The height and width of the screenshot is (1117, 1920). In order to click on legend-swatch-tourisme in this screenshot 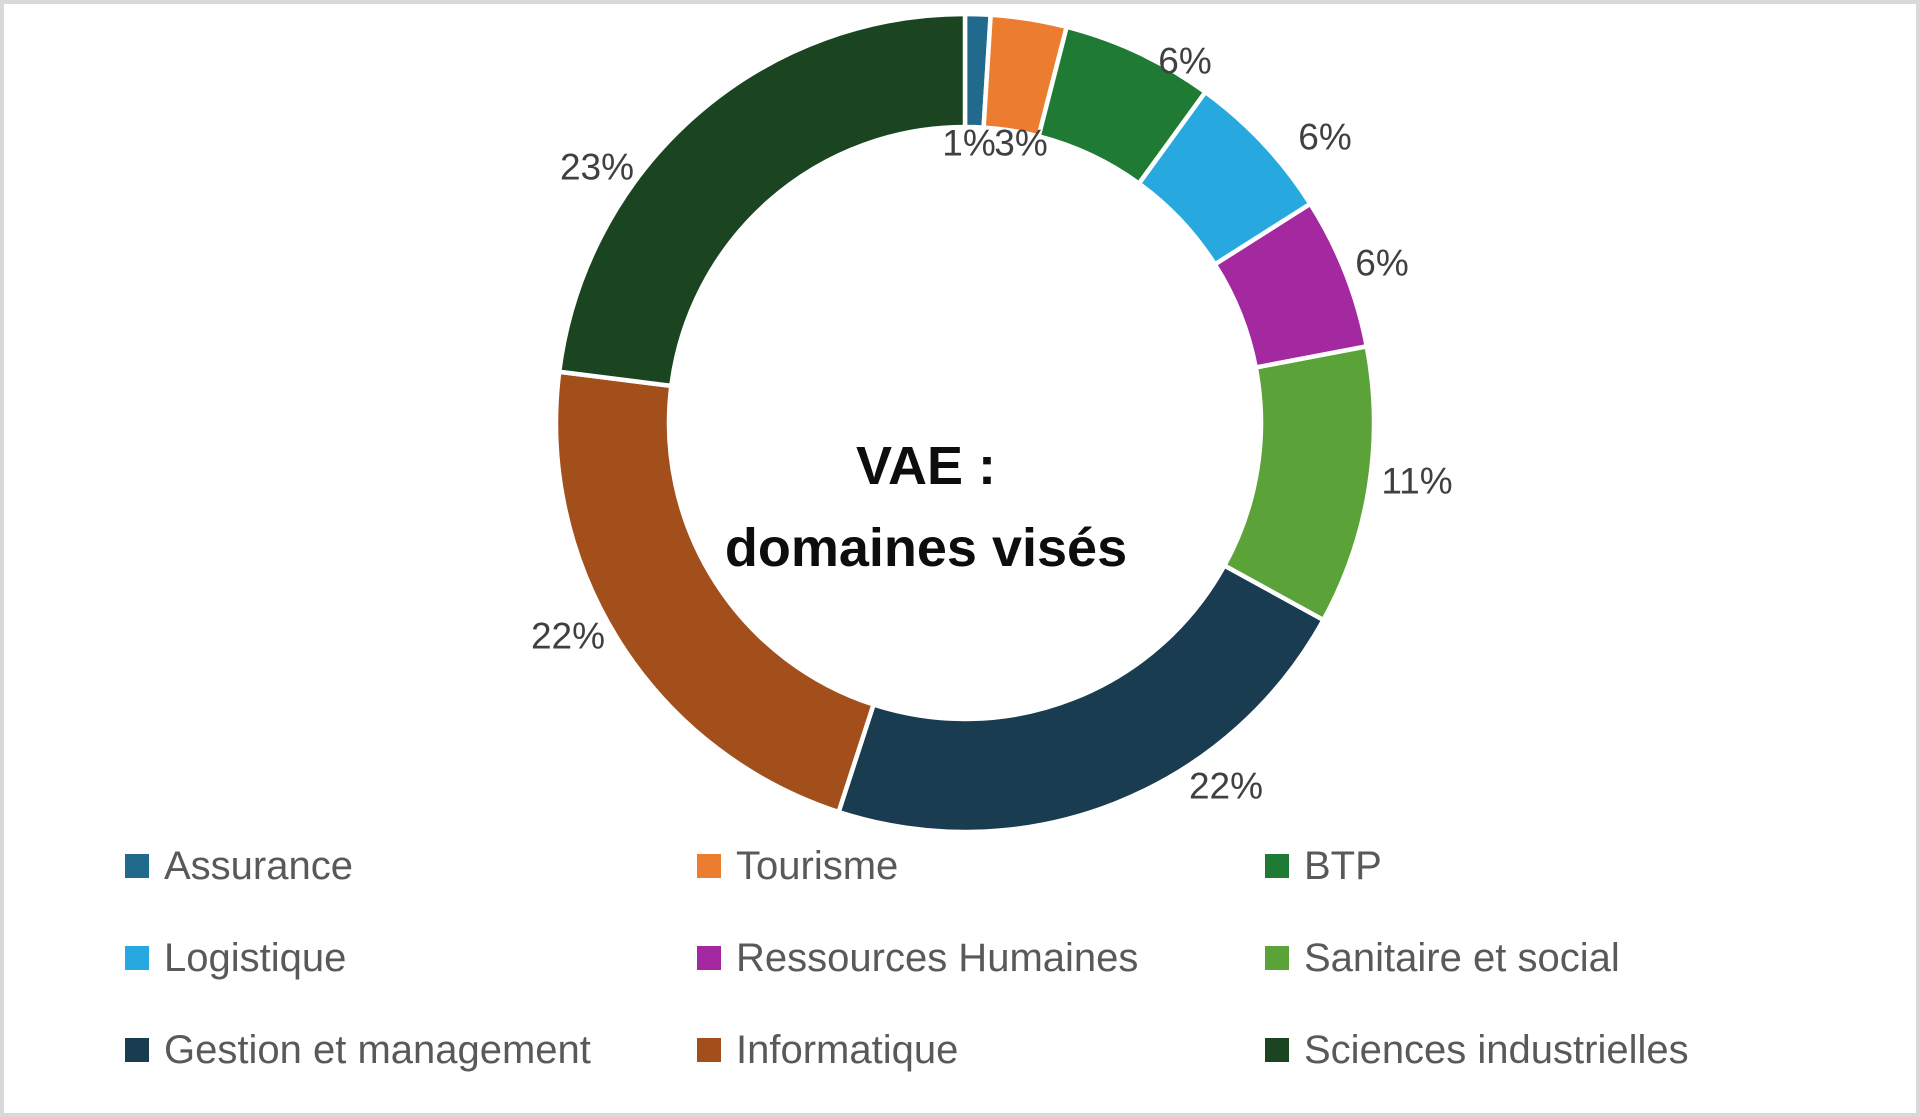, I will do `click(709, 866)`.